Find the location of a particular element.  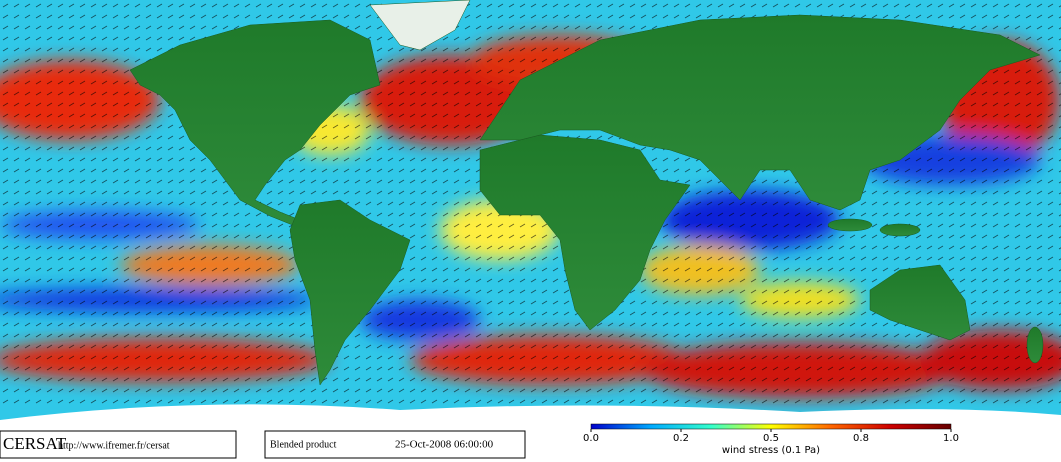

colorbar-ramp is located at coordinates (771, 426).